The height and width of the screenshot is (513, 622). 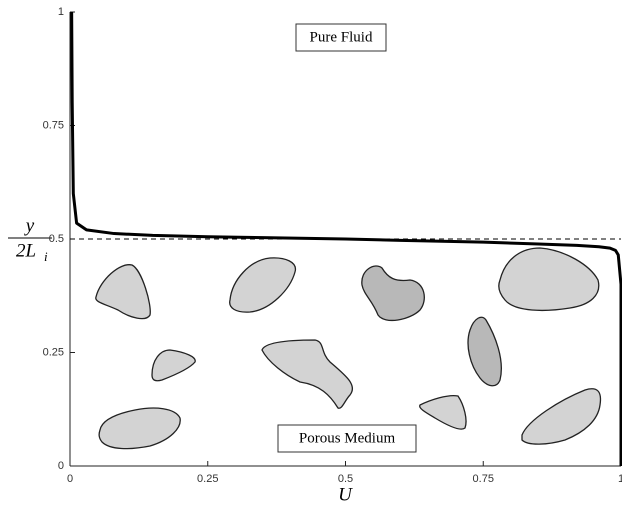 I want to click on annotation: Pure Fluid, so click(x=341, y=37).